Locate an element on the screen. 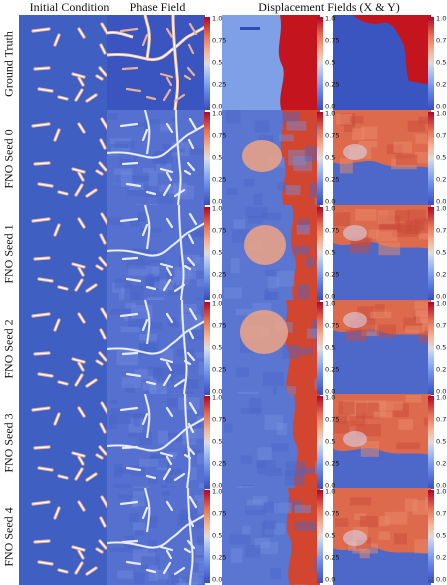 Image resolution: width=447 pixels, height=585 pixels. row-label: FNO Seed 4 is located at coordinates (9, 536).